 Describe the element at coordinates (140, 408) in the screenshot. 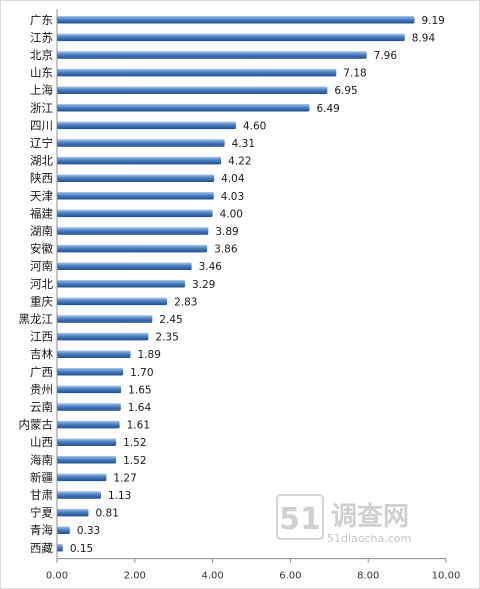

I see `value-label: 1.64` at that location.